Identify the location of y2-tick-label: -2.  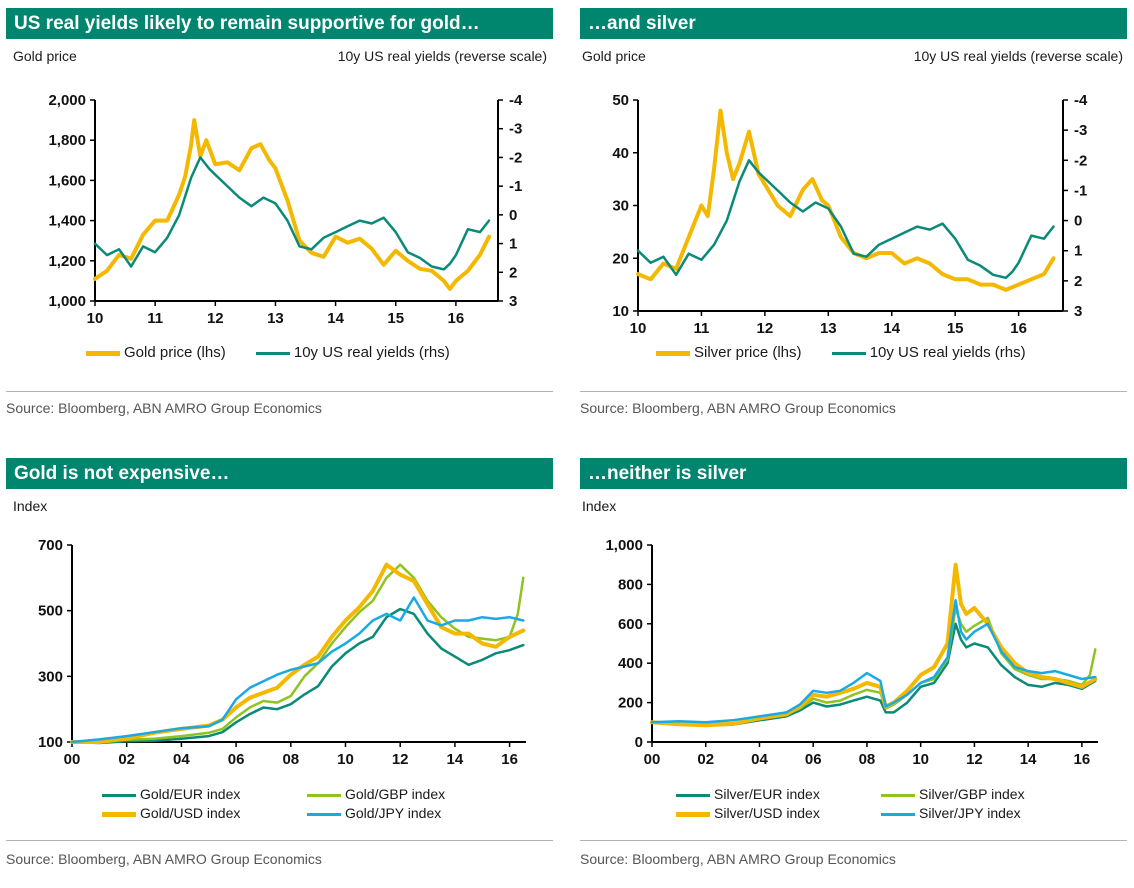
(1080, 160).